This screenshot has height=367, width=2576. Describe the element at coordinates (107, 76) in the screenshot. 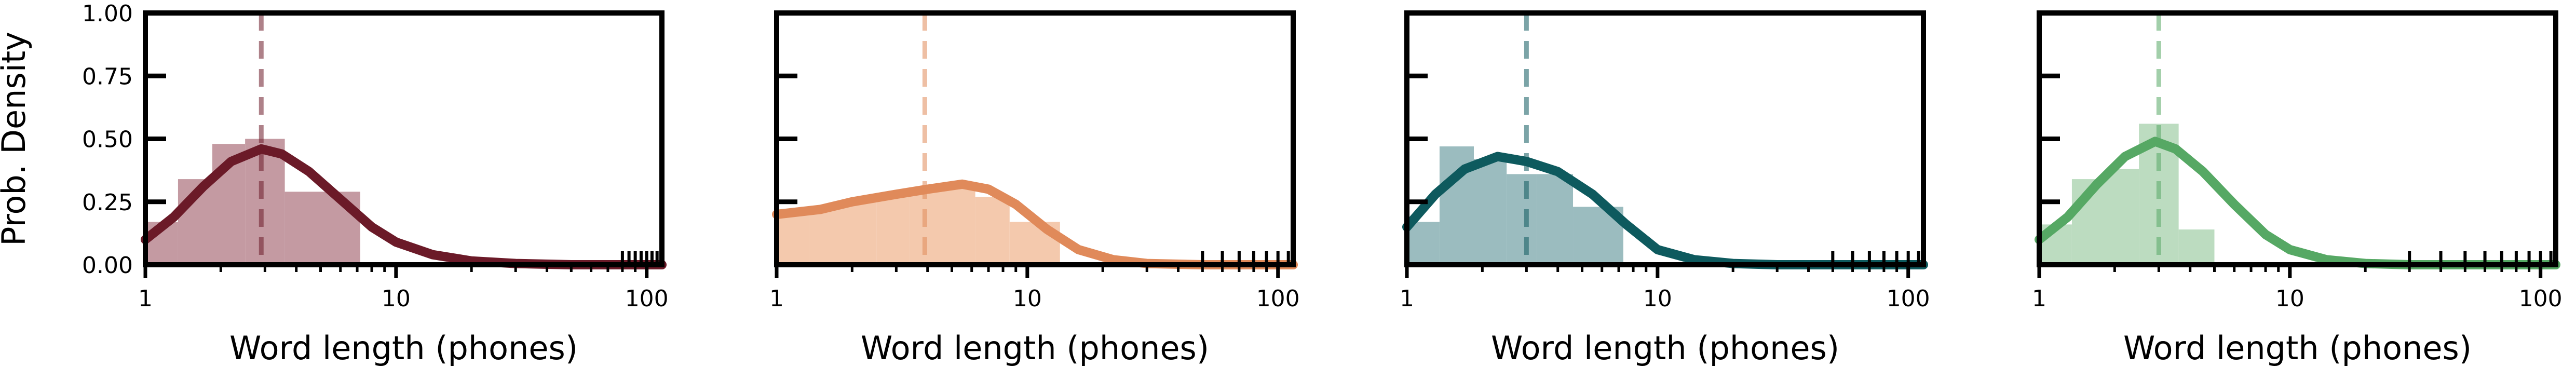

I see `y-tick-label: 0.75` at that location.